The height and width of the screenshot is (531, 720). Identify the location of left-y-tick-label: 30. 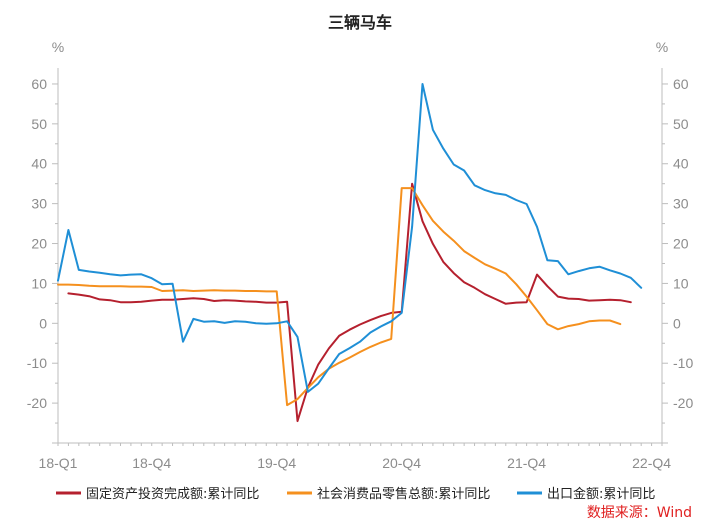
(39, 204).